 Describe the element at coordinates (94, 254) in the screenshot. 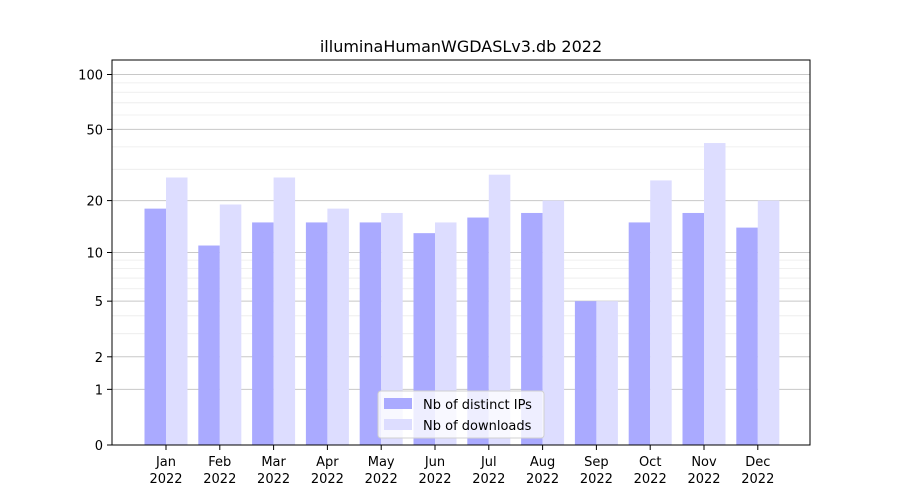

I see `y-tick-label: 10` at that location.